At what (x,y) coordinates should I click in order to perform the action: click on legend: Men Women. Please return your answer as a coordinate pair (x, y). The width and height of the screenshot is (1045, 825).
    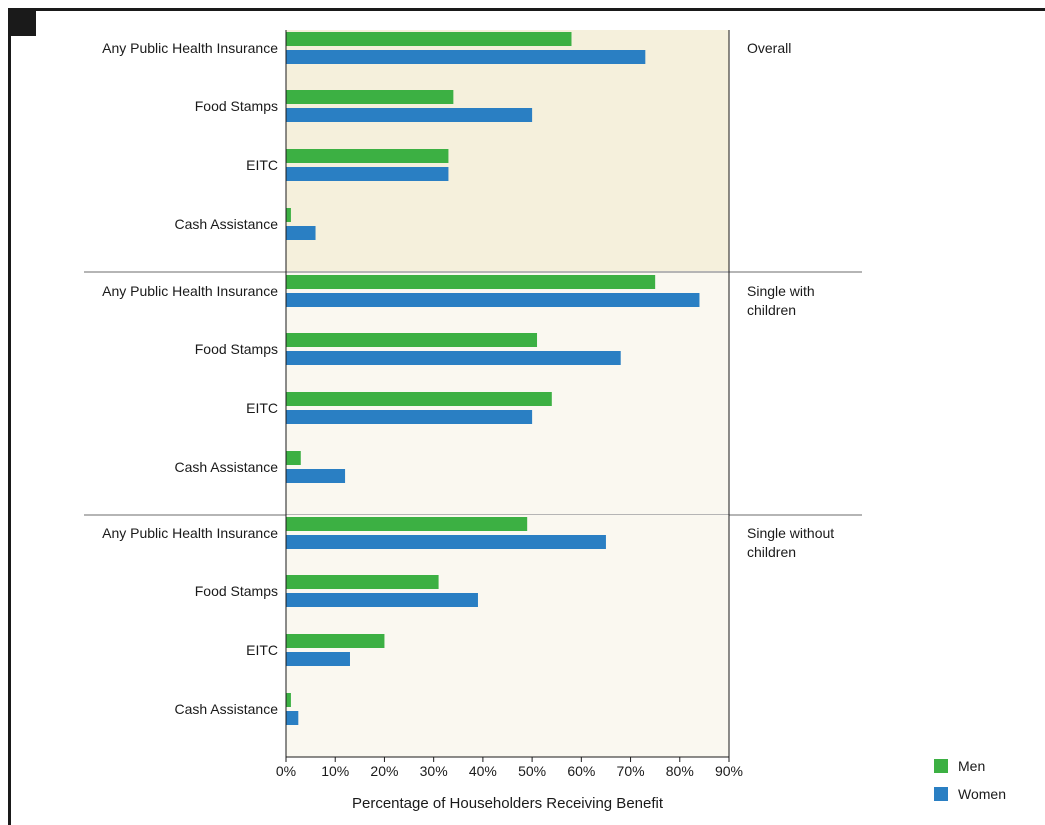
    Looking at the image, I should click on (970, 780).